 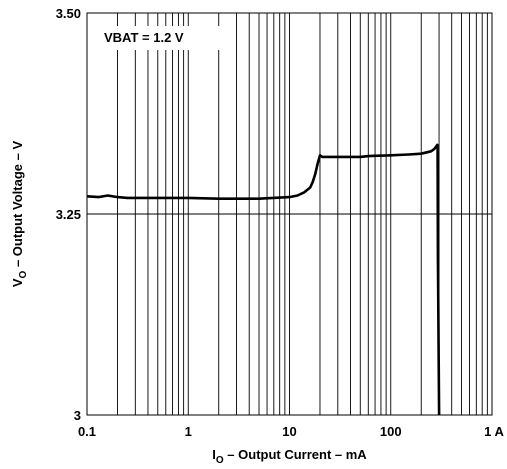 What do you see at coordinates (17, 282) in the screenshot?
I see `y-axis-title-prefix: V` at bounding box center [17, 282].